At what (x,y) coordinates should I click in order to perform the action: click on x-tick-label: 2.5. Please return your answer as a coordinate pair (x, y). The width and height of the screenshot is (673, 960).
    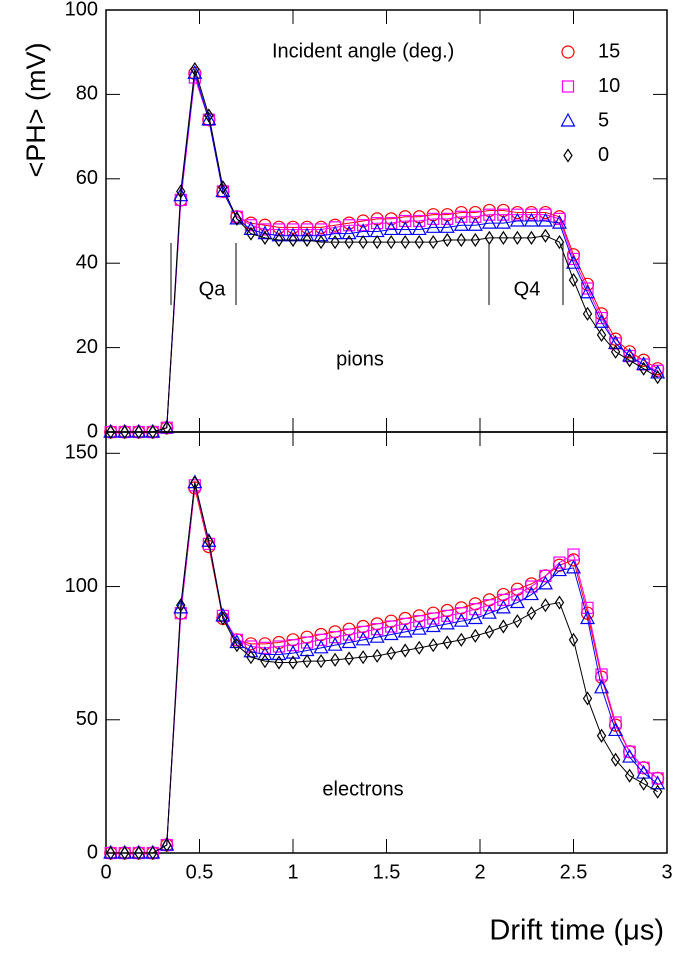
    Looking at the image, I should click on (574, 872).